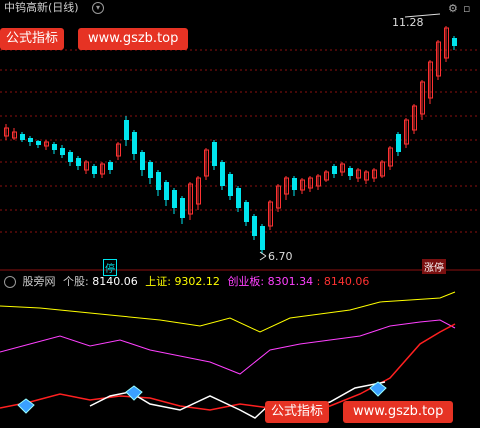 This screenshot has width=480, height=428. Describe the element at coordinates (10, 282) in the screenshot. I see `circle-icon` at that location.